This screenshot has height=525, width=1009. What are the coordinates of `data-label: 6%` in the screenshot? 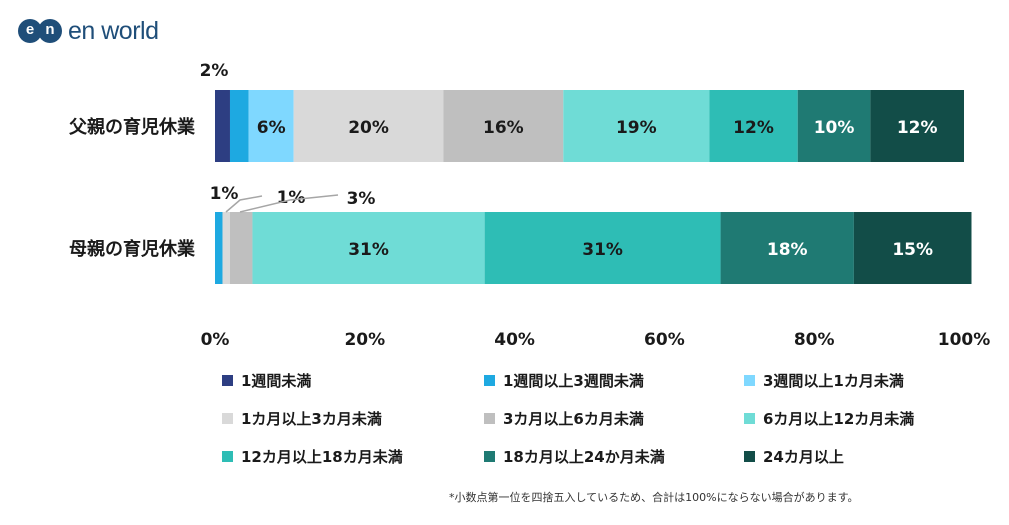 It's located at (271, 128).